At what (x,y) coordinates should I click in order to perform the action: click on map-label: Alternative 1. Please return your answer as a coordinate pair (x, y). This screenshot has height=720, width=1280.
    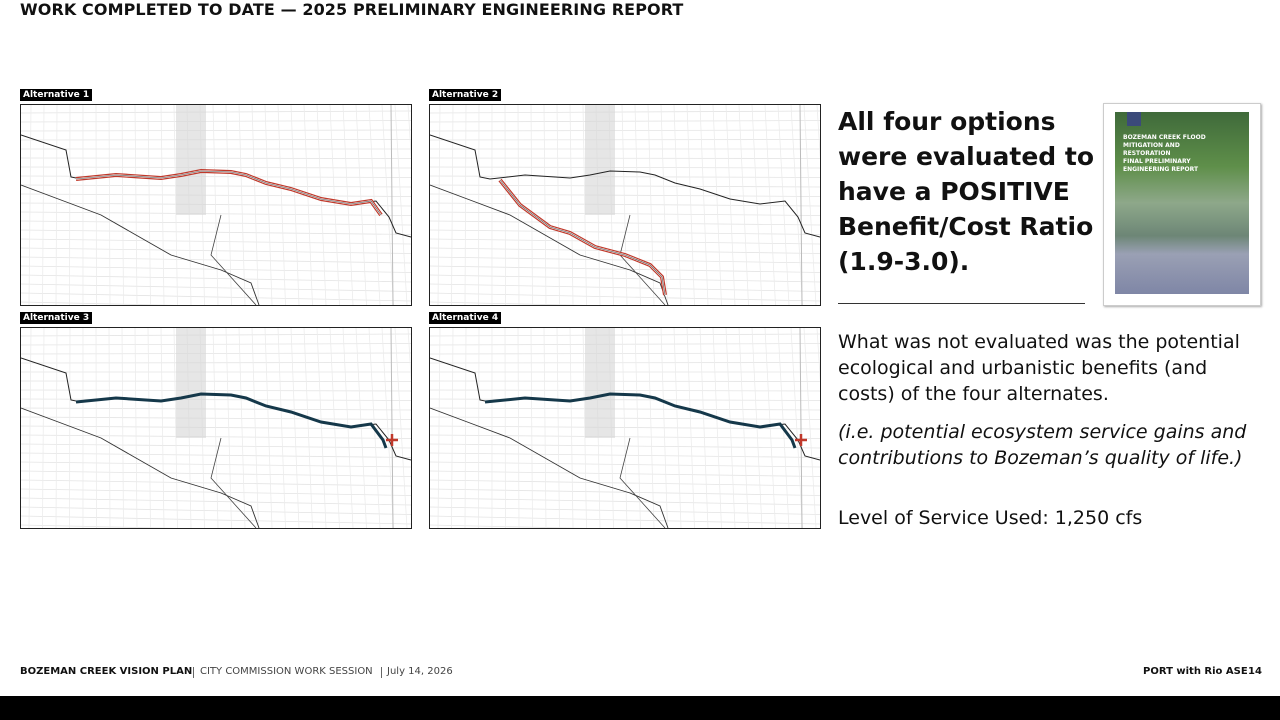
    Looking at the image, I should click on (56, 95).